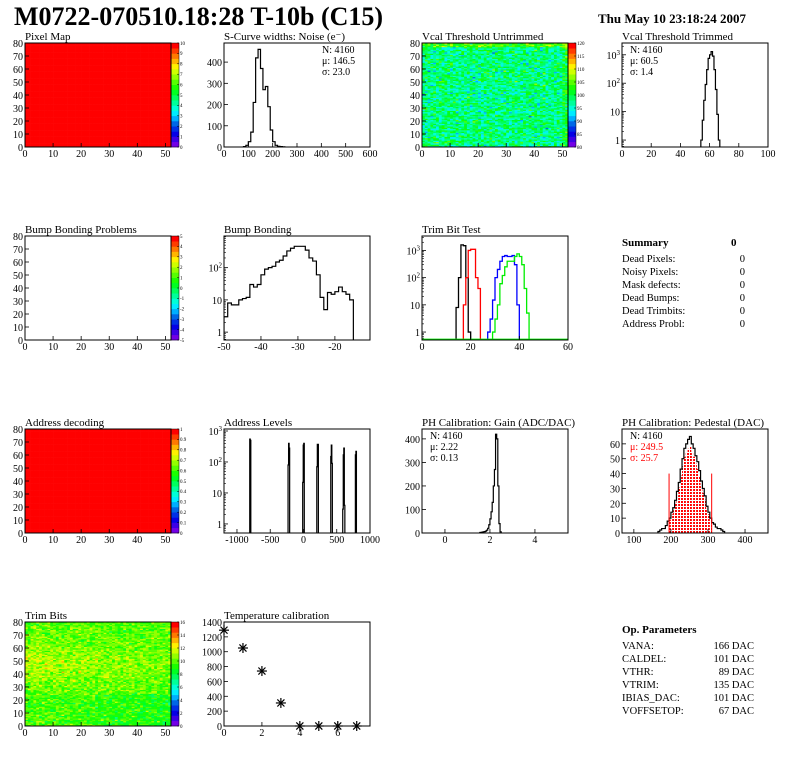 The image size is (796, 772). Describe the element at coordinates (181, 137) in the screenshot. I see `palette-tick-label: 1` at that location.